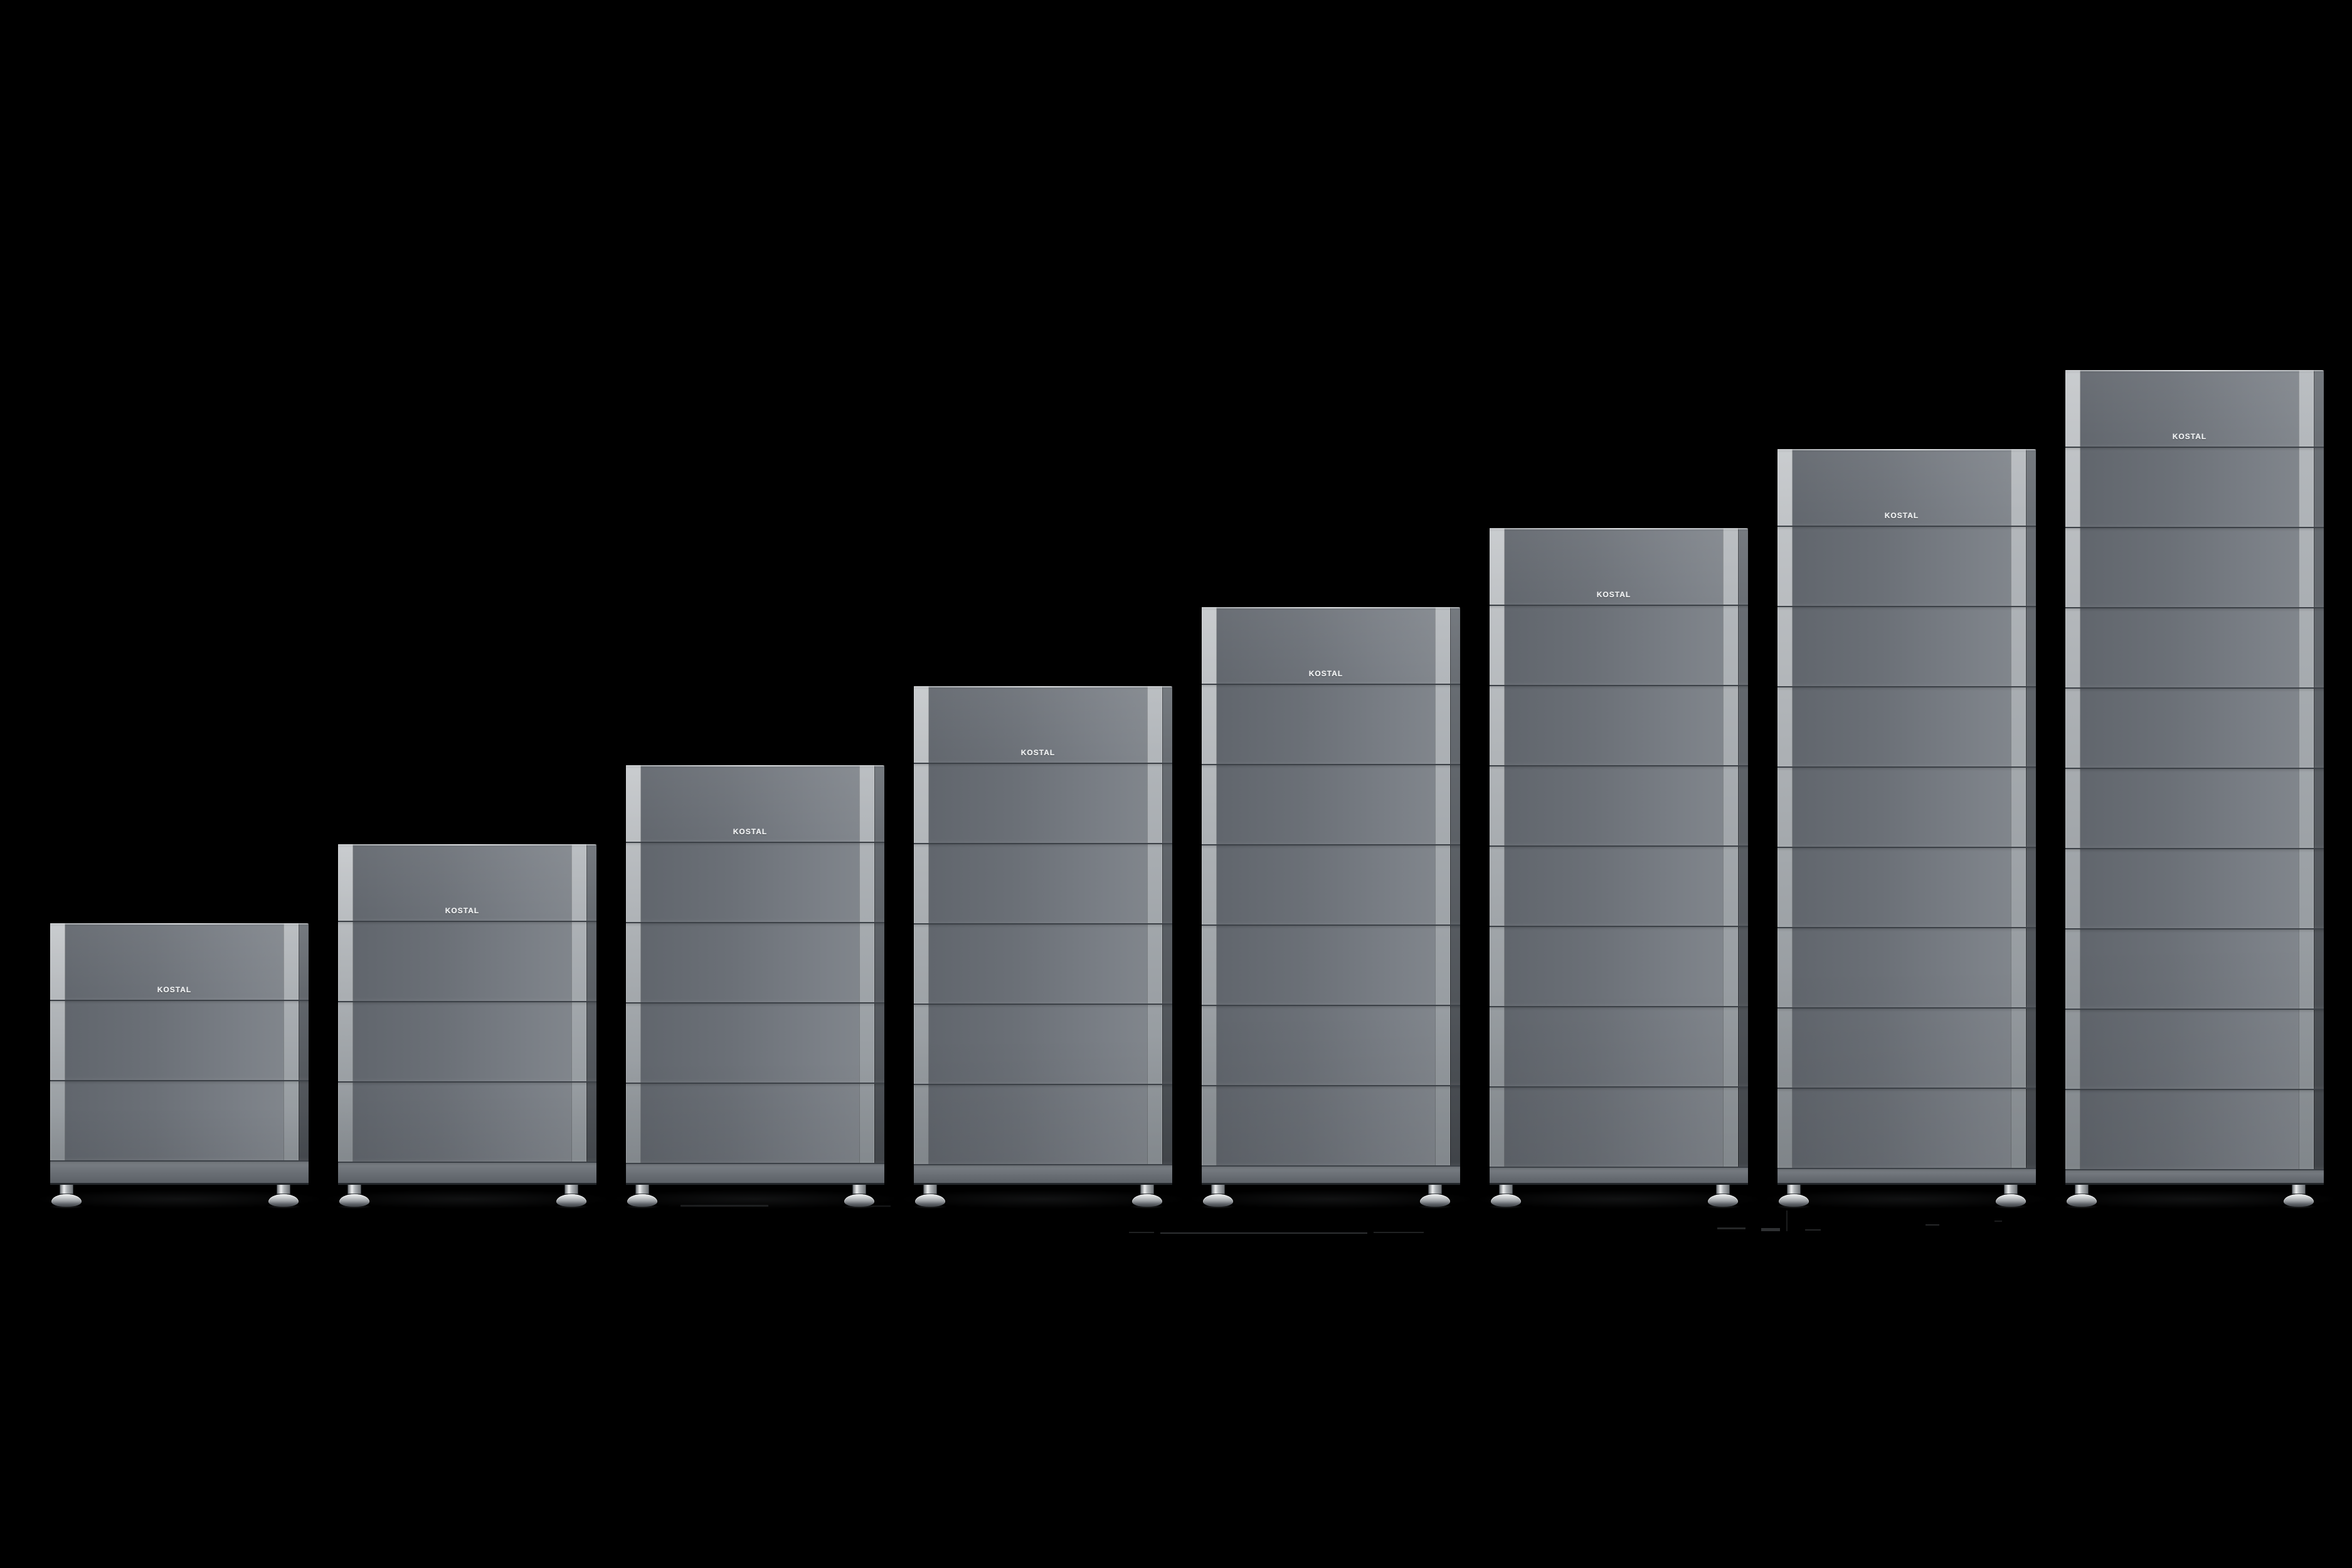  I want to click on tower-5: KOSTAL, so click(1330, 908).